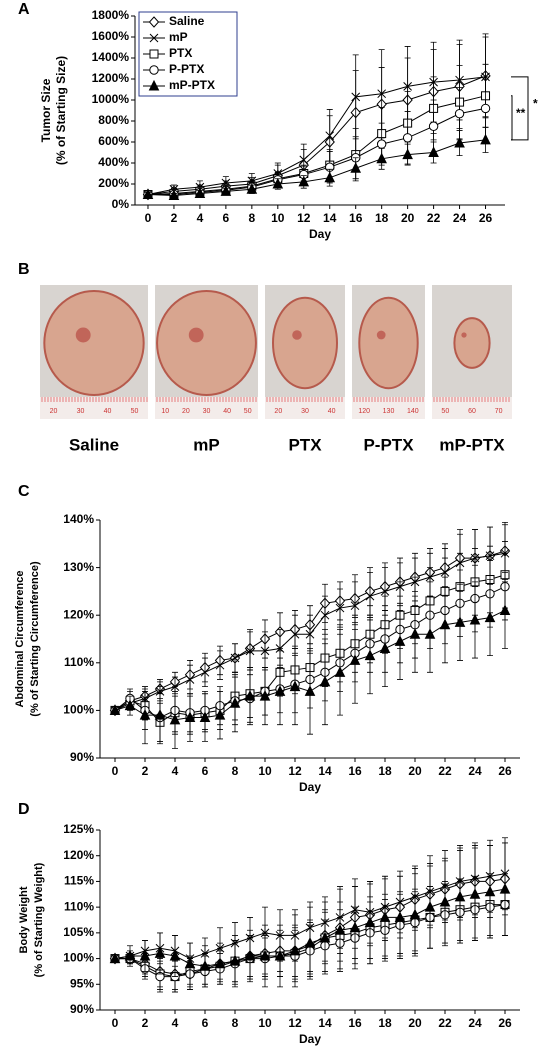  I want to click on y-tick-label: 95%, so click(82, 983).